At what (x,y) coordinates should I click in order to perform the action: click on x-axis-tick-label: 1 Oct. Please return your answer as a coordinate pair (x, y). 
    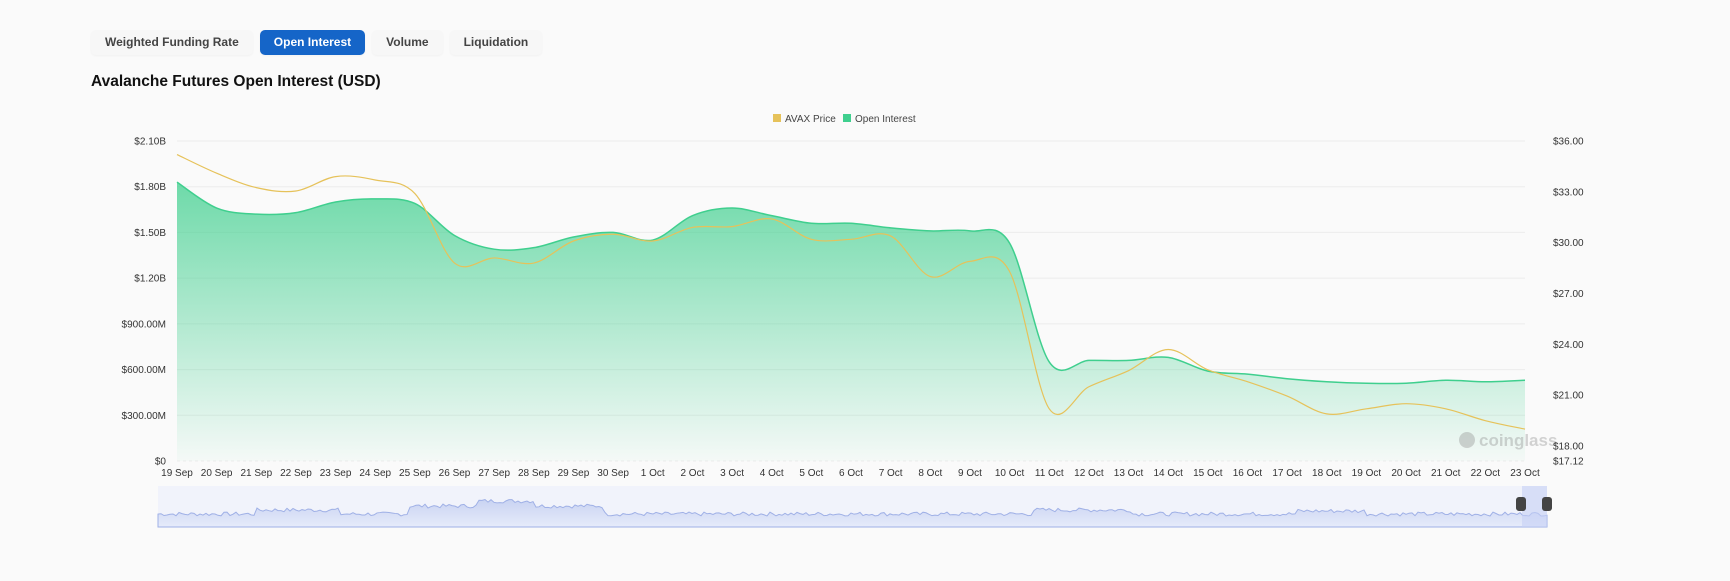
    Looking at the image, I should click on (653, 473).